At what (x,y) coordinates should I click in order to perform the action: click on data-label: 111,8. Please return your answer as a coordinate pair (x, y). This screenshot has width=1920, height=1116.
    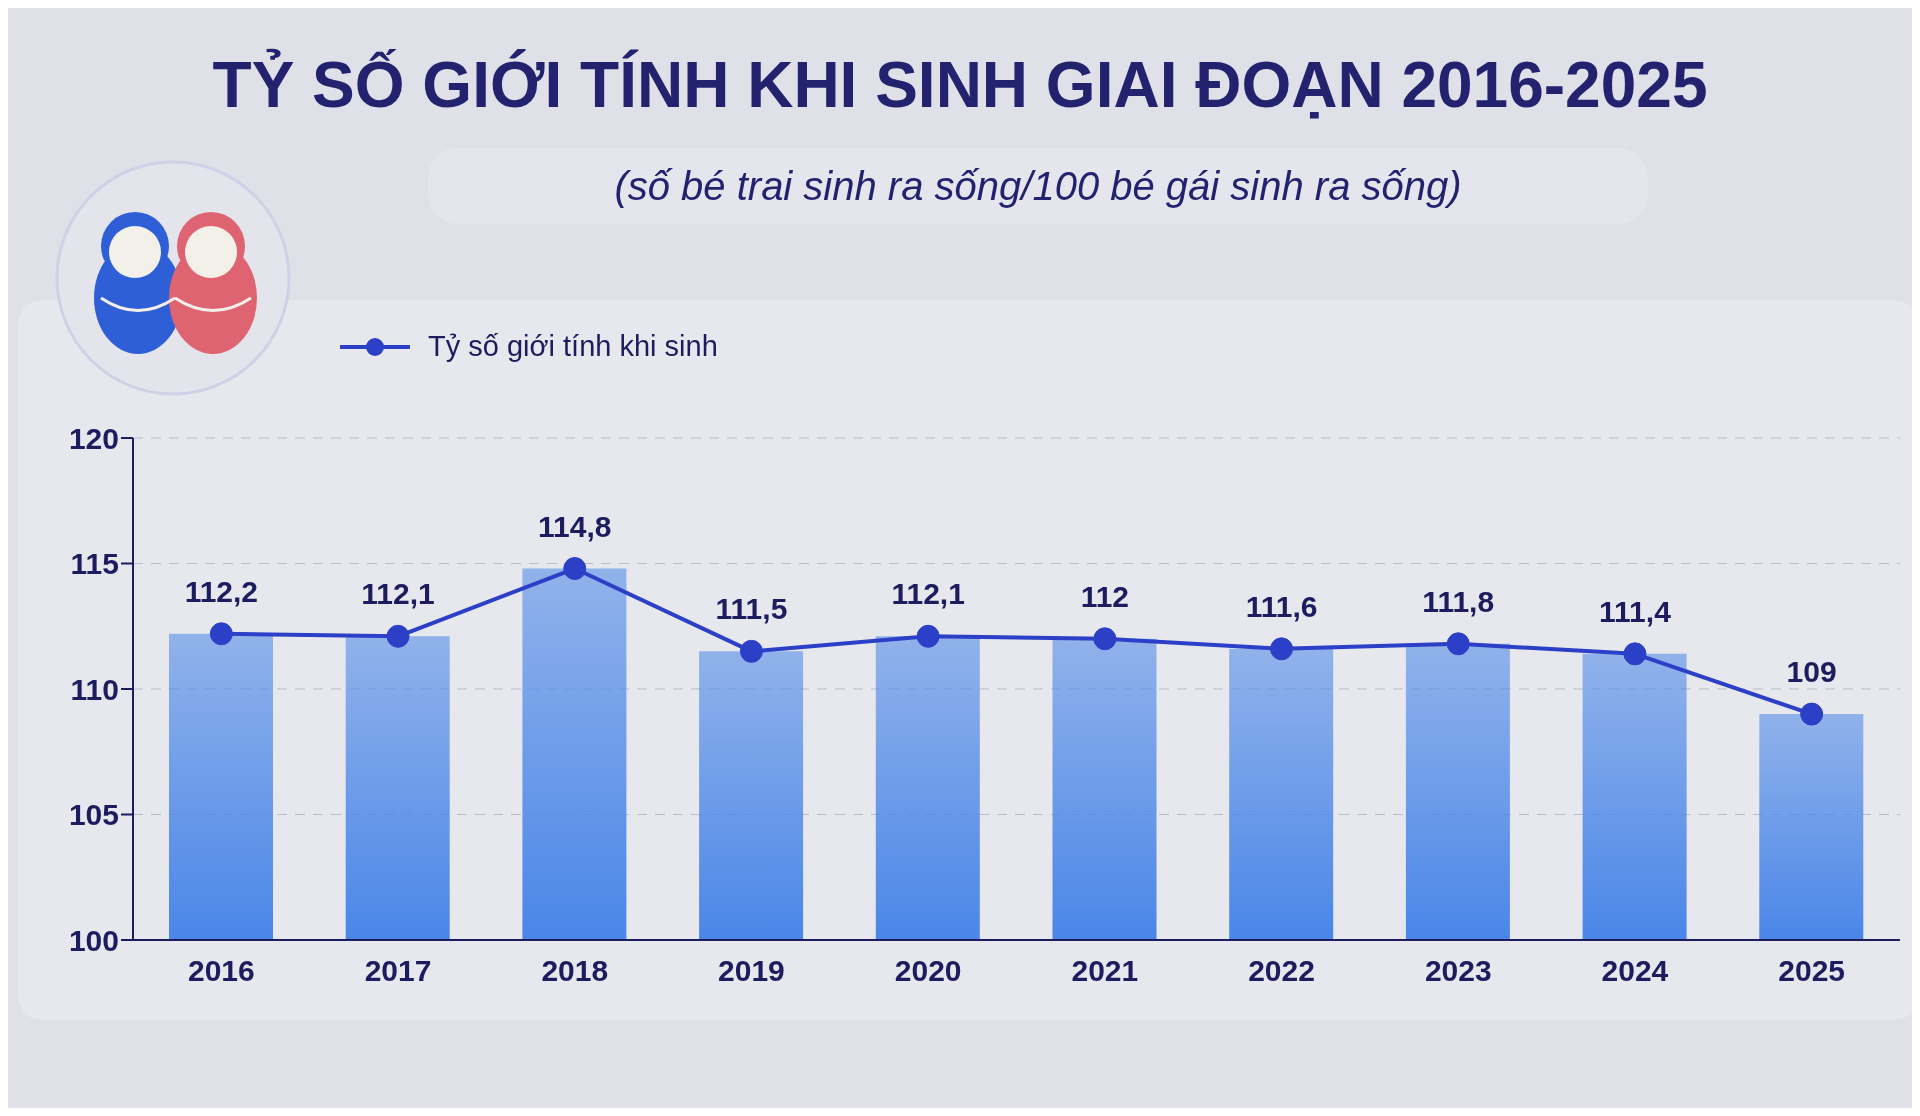
    Looking at the image, I should click on (1458, 601).